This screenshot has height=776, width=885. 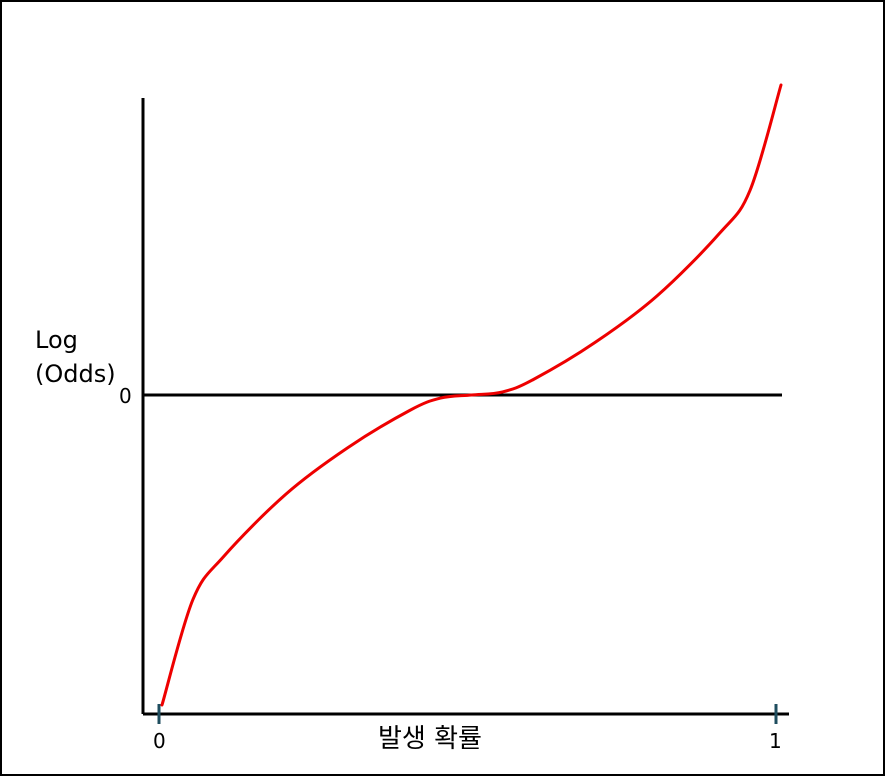 What do you see at coordinates (430, 739) in the screenshot?
I see `x-axis-label: 발생 확률` at bounding box center [430, 739].